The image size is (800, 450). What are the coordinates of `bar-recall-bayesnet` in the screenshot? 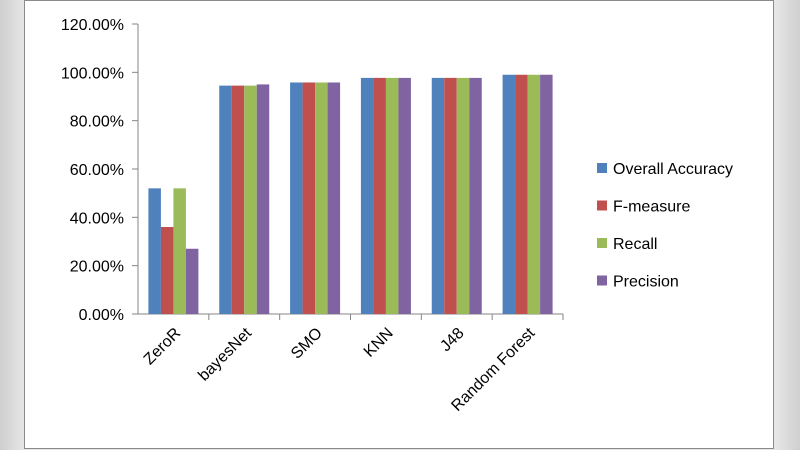 It's located at (250, 199).